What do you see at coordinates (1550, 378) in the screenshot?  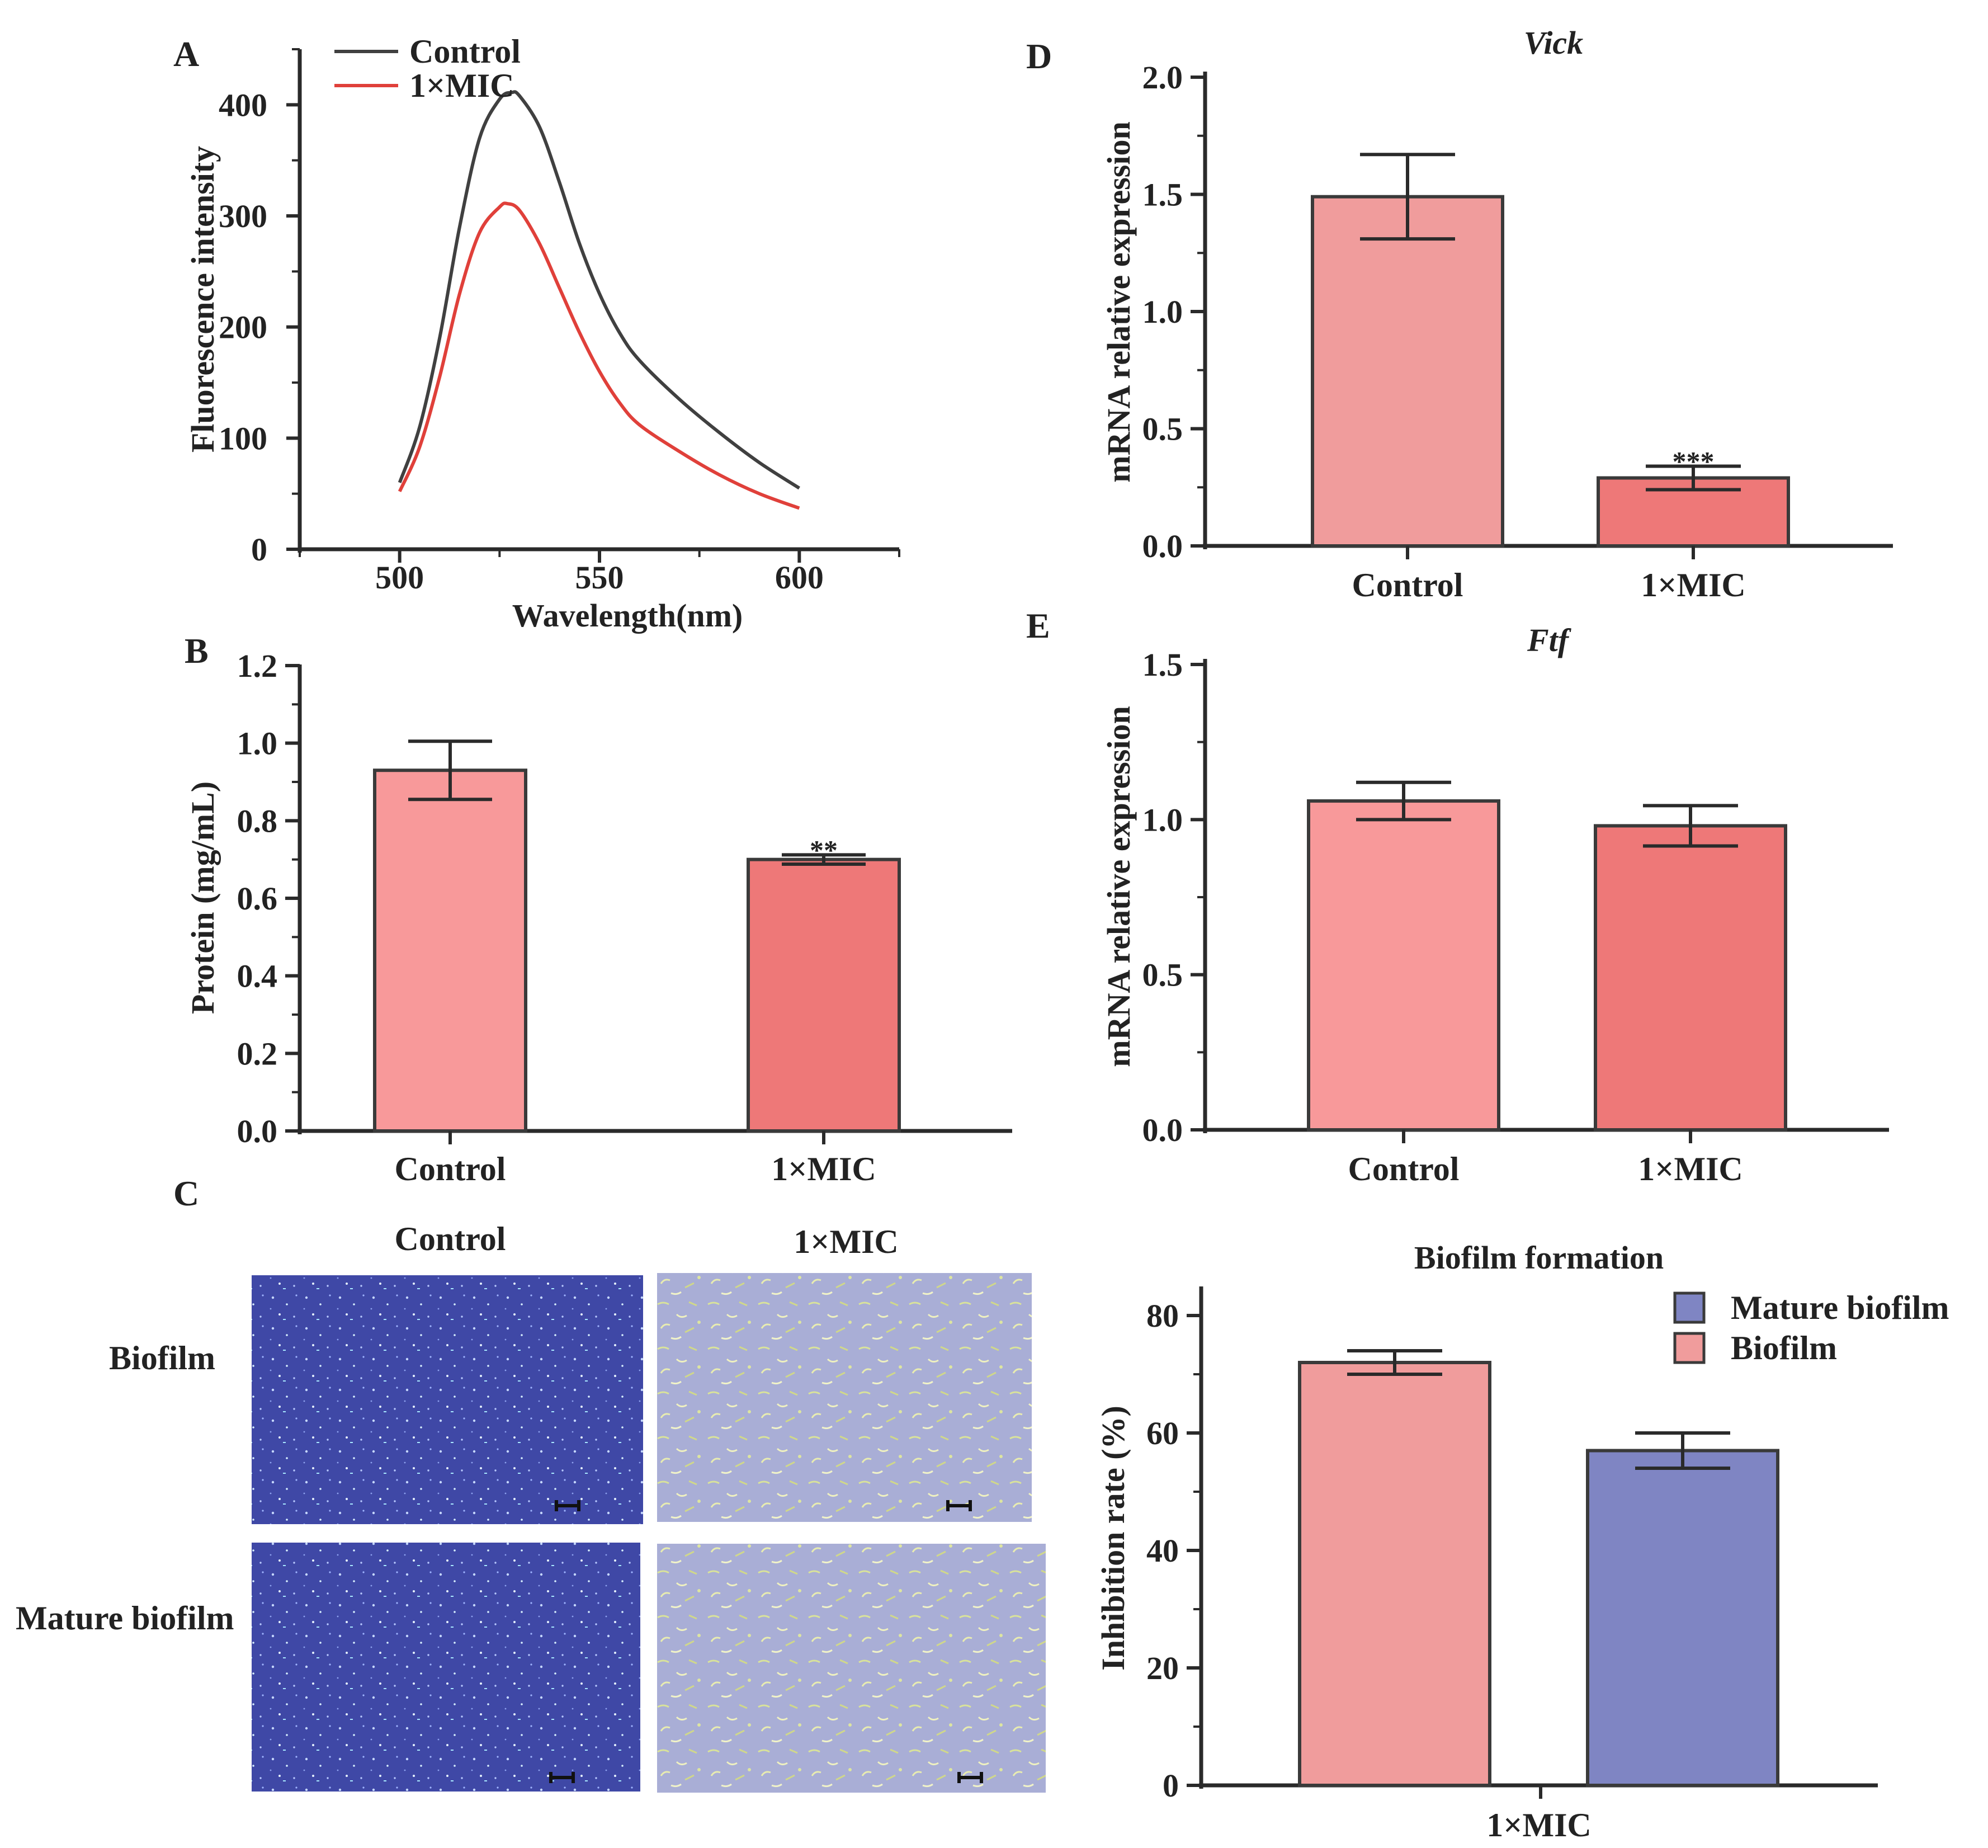 I see `bars: Control *** 1×MIC` at bounding box center [1550, 378].